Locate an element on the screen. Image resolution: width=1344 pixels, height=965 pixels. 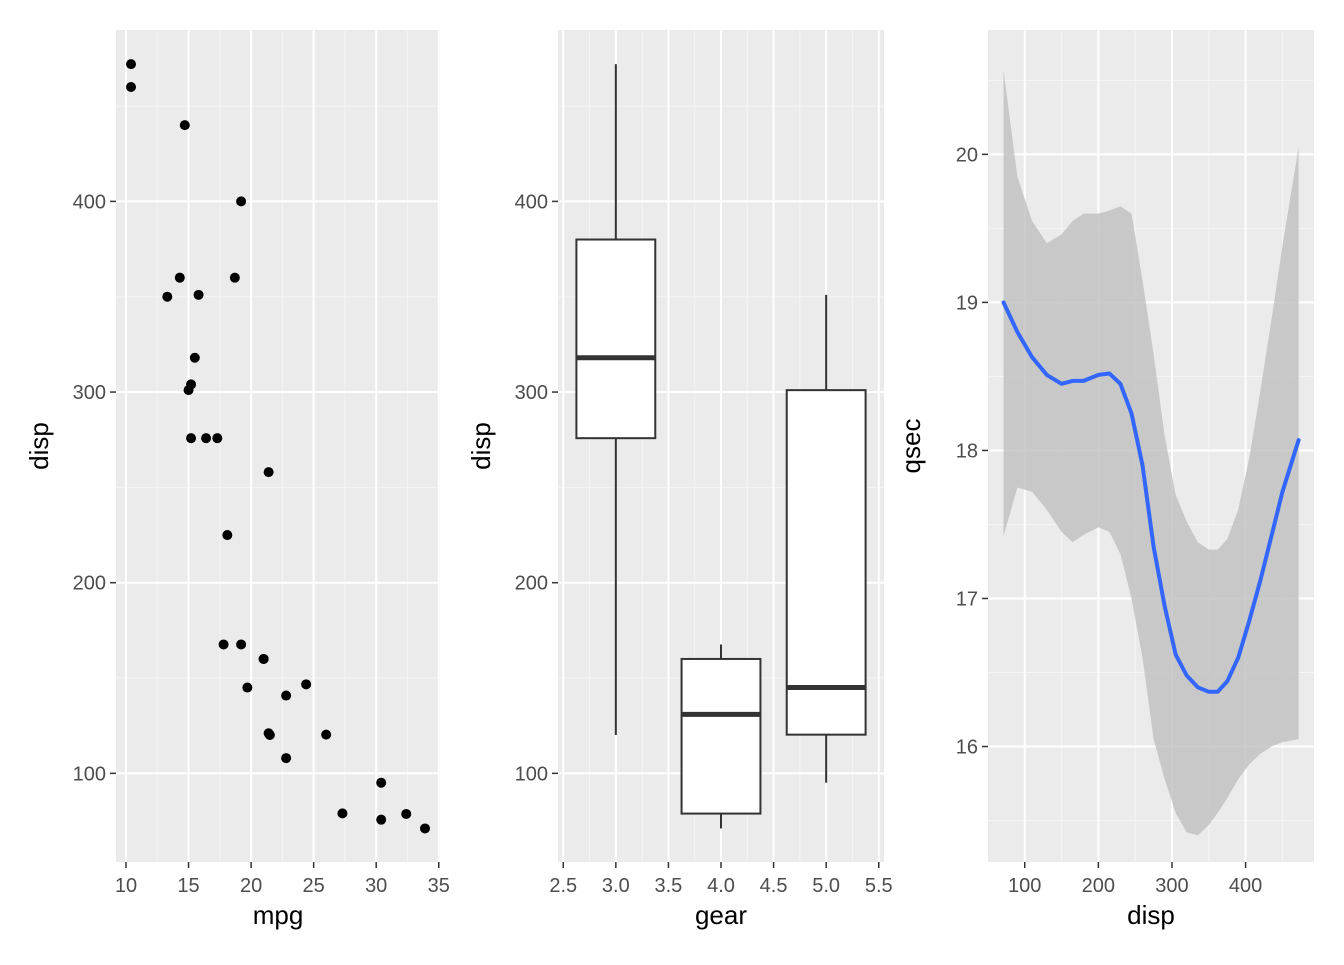
x-tick-label: 100 is located at coordinates (1024, 886).